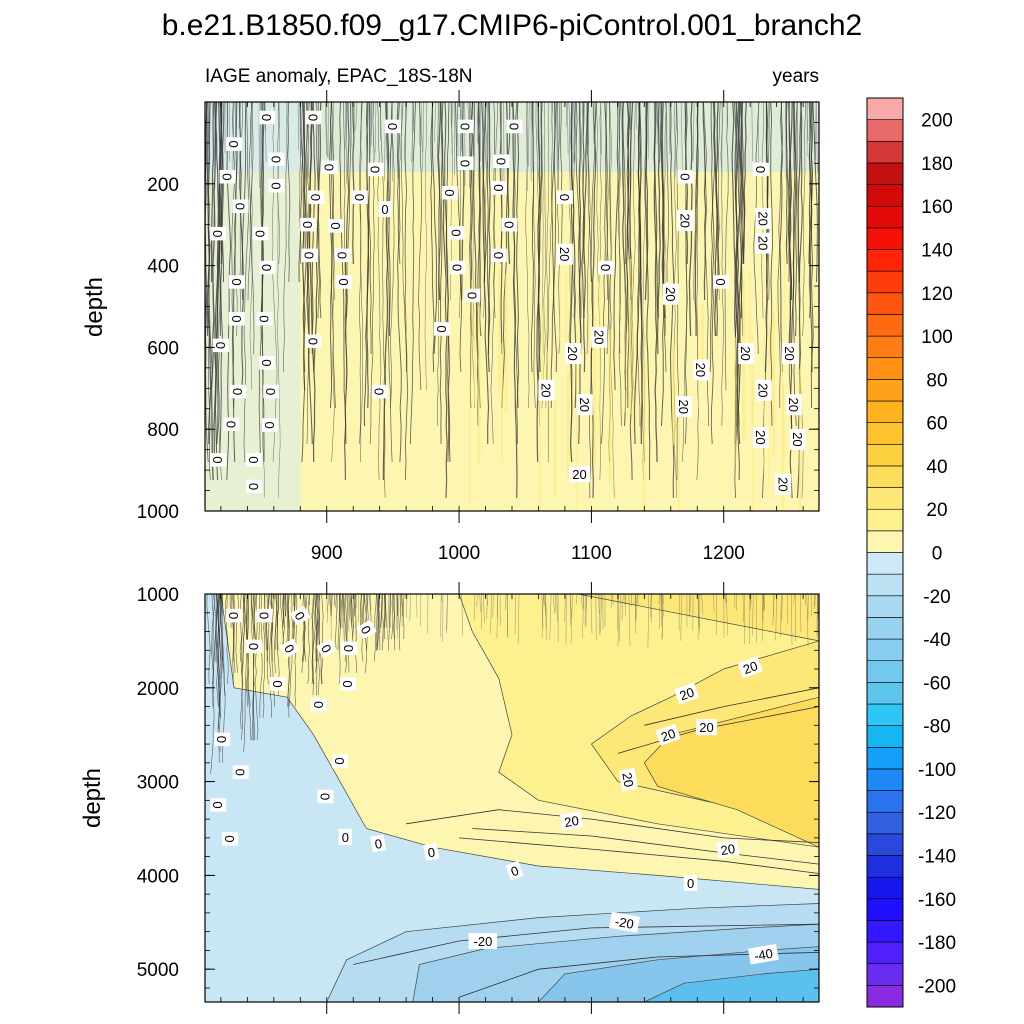 The image size is (1024, 1024). What do you see at coordinates (937, 857) in the screenshot?
I see `colorbar-tick-label: -140` at bounding box center [937, 857].